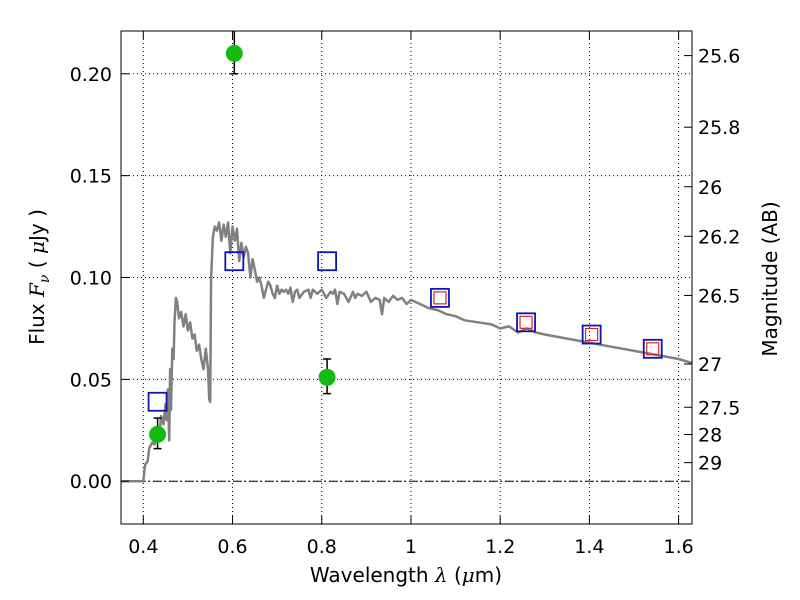 This screenshot has width=800, height=600. I want to click on y2-tick-label: 26.5, so click(719, 296).